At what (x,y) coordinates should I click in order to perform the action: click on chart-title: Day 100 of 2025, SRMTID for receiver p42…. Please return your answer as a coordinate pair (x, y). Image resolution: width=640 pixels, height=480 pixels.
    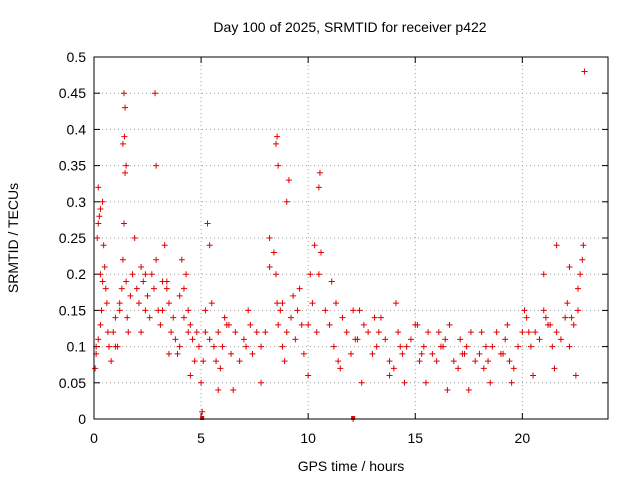
    Looking at the image, I should click on (349, 27).